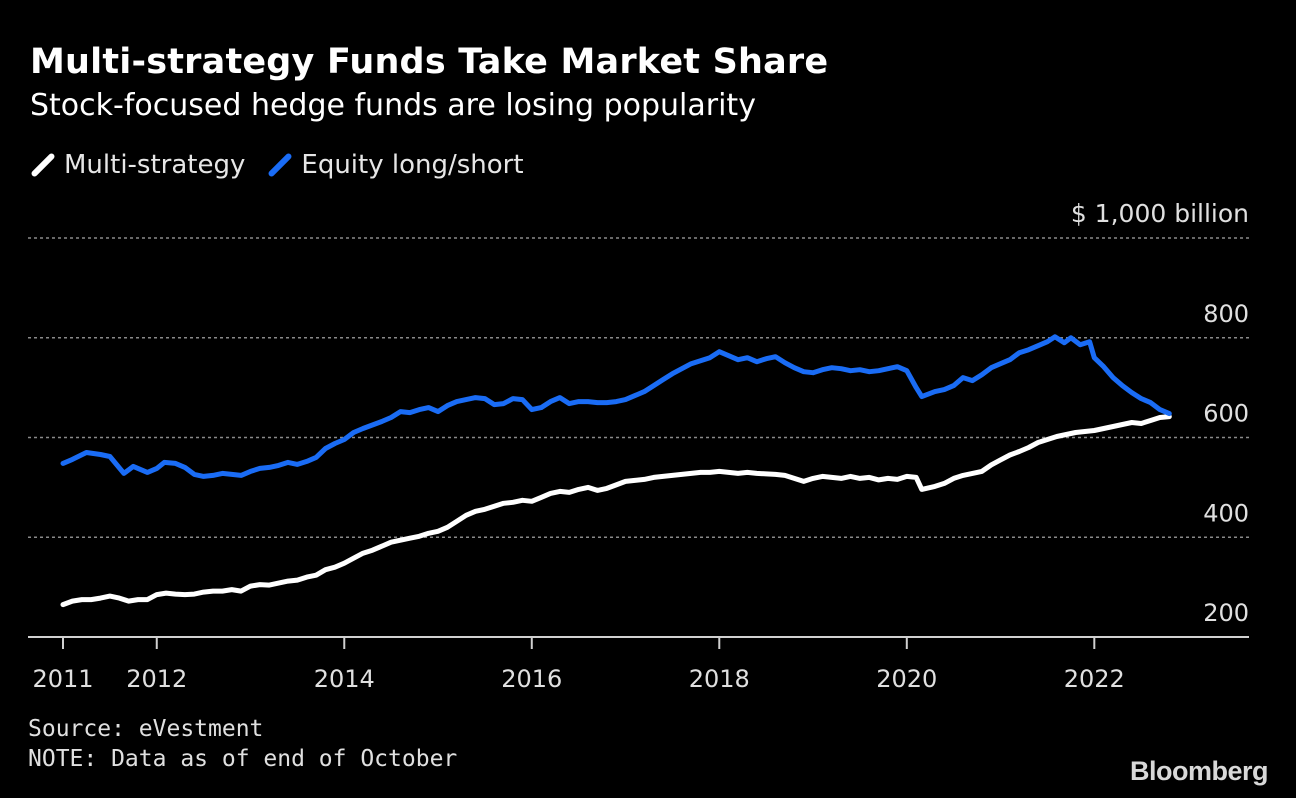 Image resolution: width=1296 pixels, height=798 pixels. What do you see at coordinates (1226, 314) in the screenshot?
I see `y-tick-label-800: 800` at bounding box center [1226, 314].